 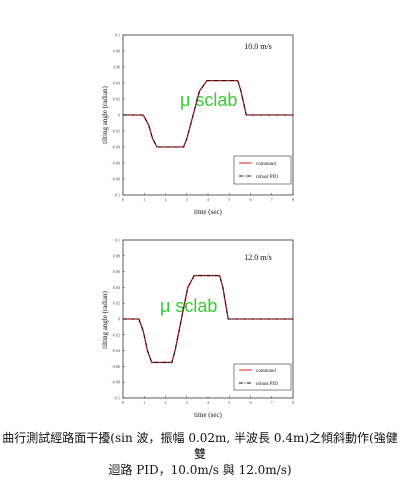 What do you see at coordinates (200, 470) in the screenshot?
I see `caption-line-2: 迴路 PID，10.0m/s 與 12.0m/s)` at bounding box center [200, 470].